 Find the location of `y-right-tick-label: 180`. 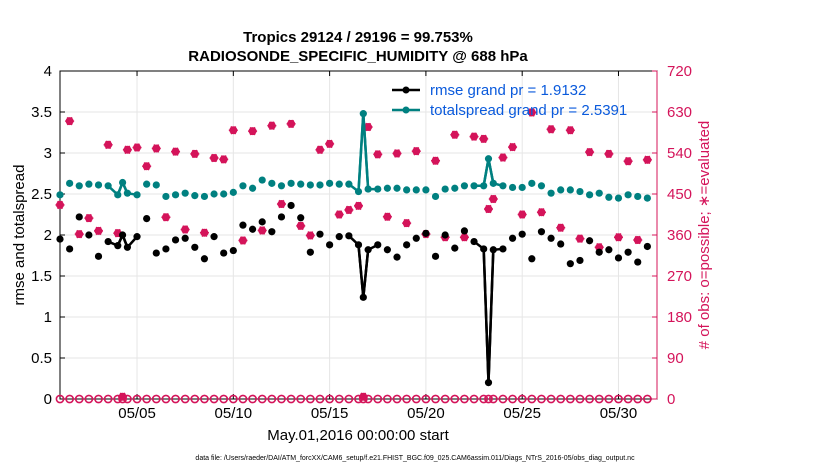

y-right-tick-label: 180 is located at coordinates (679, 317).